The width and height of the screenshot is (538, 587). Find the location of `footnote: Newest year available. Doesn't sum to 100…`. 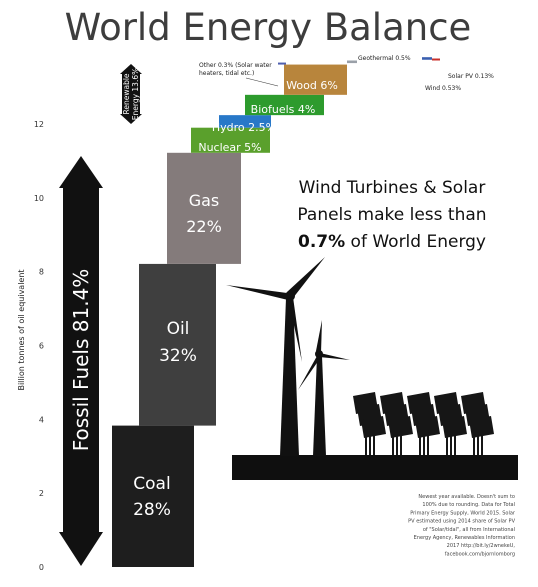

footnote: Newest year available. Doesn't sum to 100… is located at coordinates (462, 525).